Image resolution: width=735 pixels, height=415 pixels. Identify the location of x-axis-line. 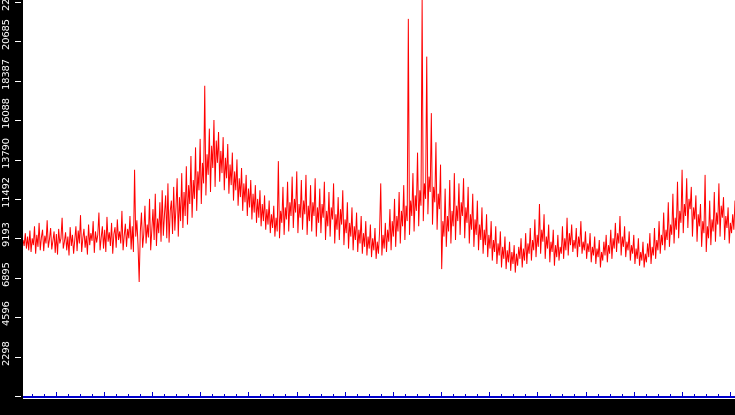
(367, 395).